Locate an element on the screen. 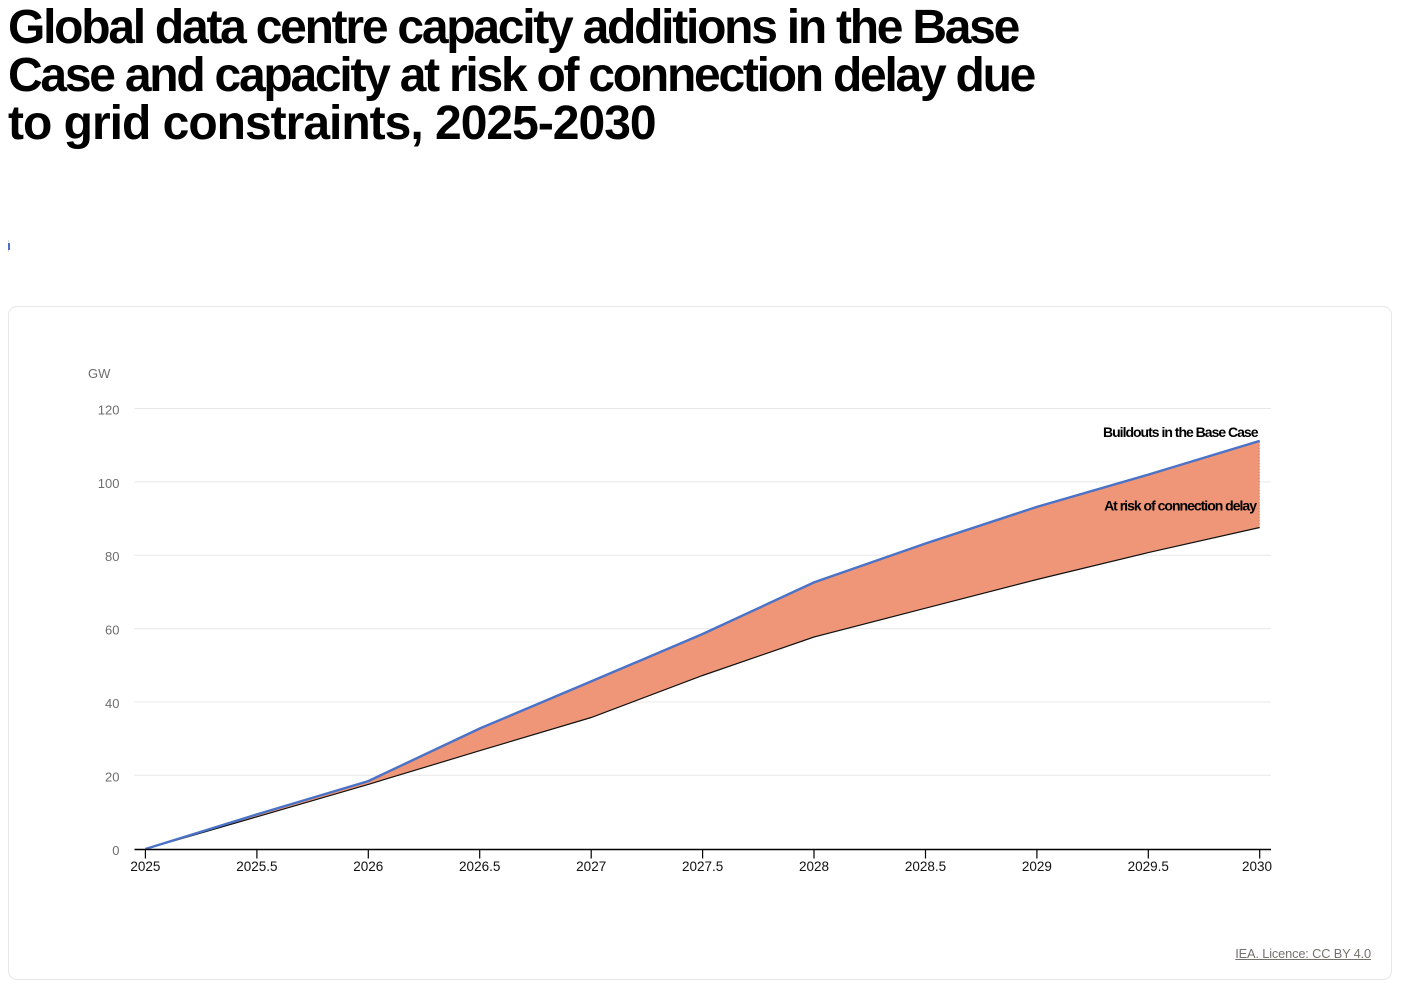 This screenshot has width=1412, height=1000. svg-text: 40 is located at coordinates (112, 703).